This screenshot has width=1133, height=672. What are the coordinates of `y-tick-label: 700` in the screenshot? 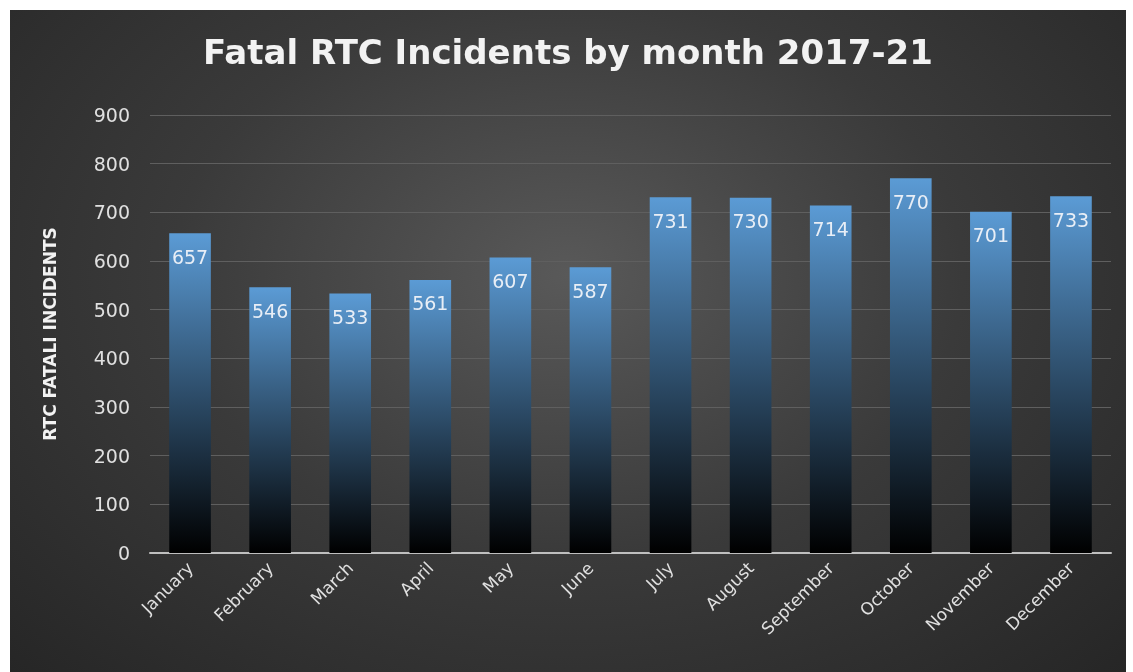 It's located at (111, 212).